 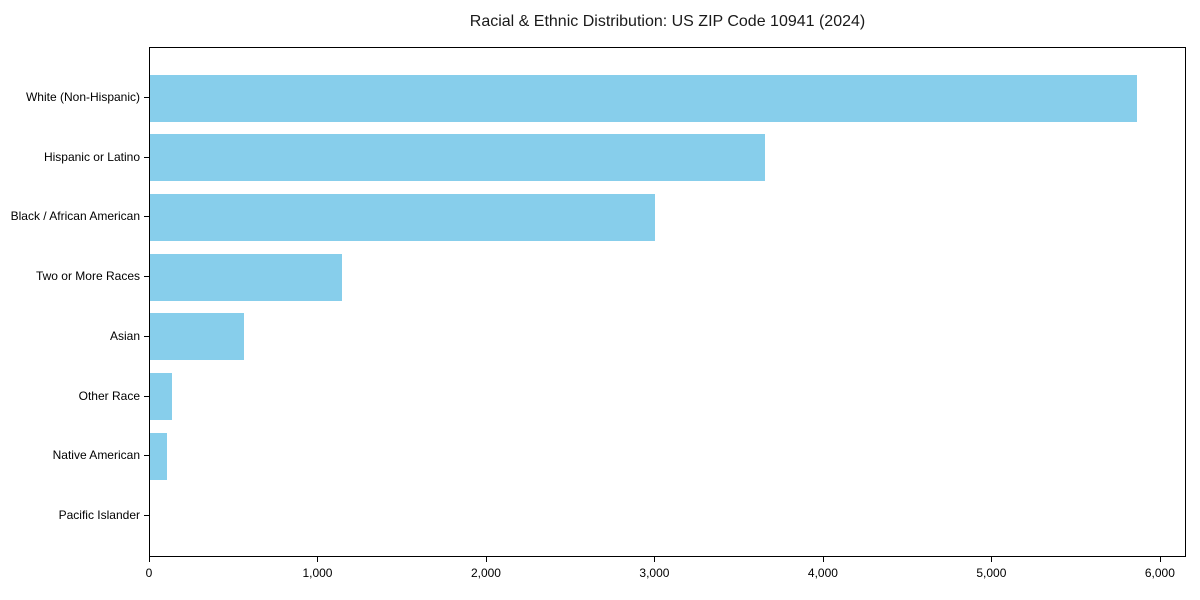 I want to click on y-axis-label: Two or More Races, so click(x=87, y=276).